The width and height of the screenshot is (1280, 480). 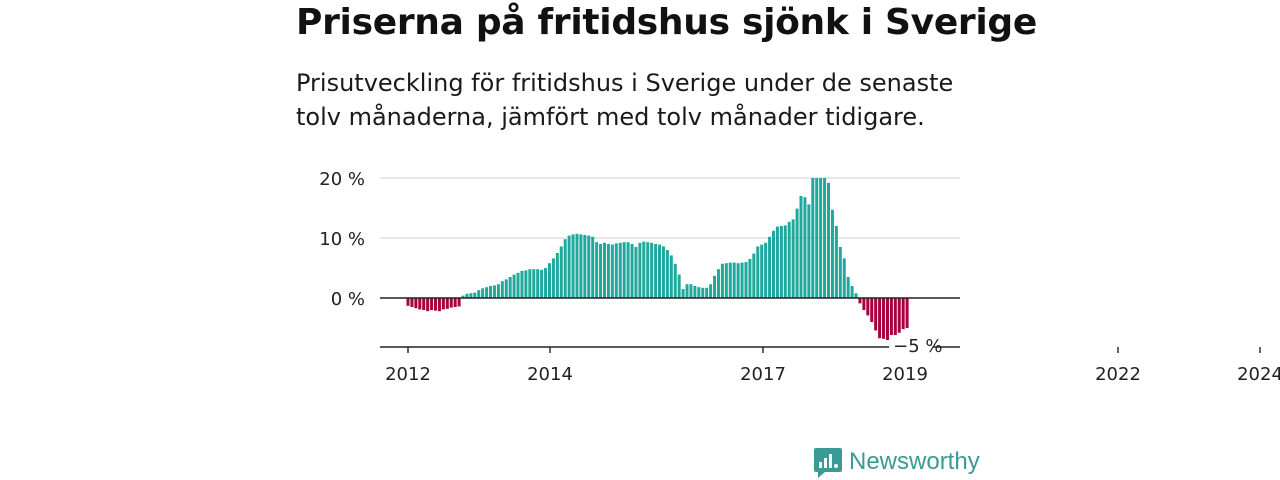 I want to click on bars, so click(x=657, y=259).